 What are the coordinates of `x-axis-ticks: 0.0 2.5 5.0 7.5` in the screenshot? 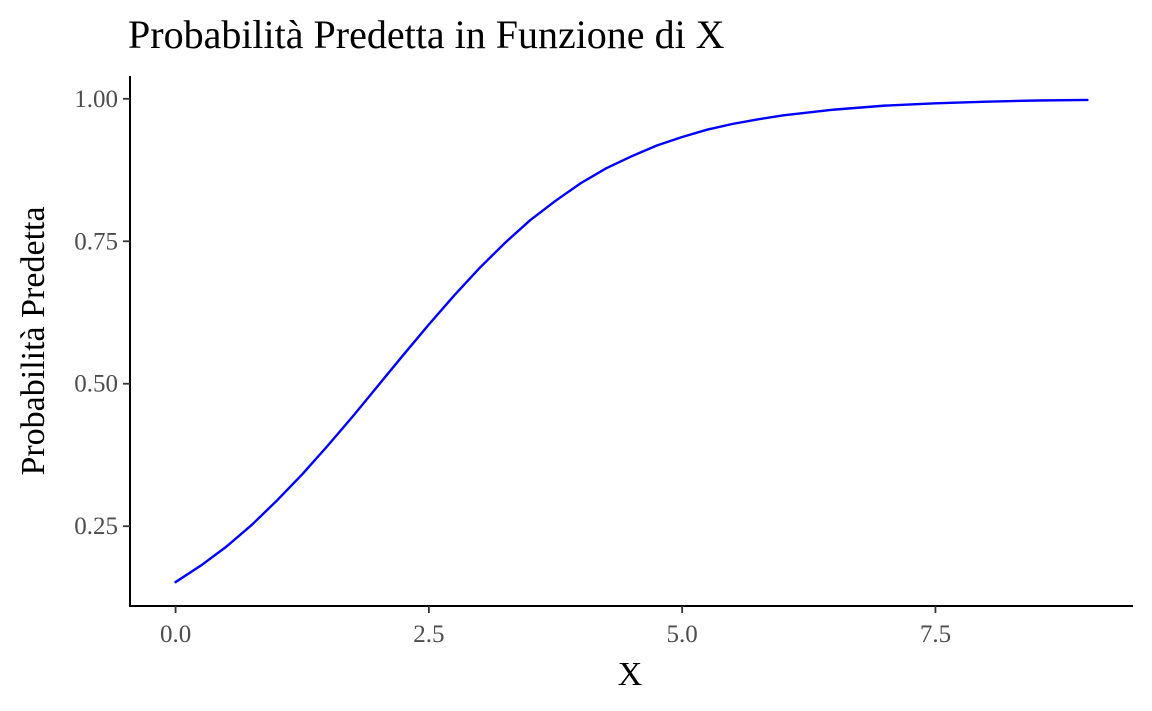 It's located at (555, 627).